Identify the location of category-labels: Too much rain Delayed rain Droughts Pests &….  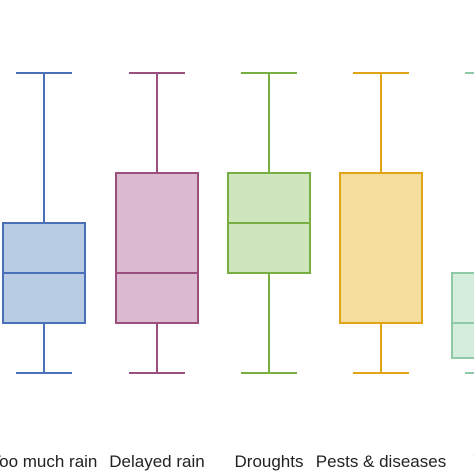
(237, 461).